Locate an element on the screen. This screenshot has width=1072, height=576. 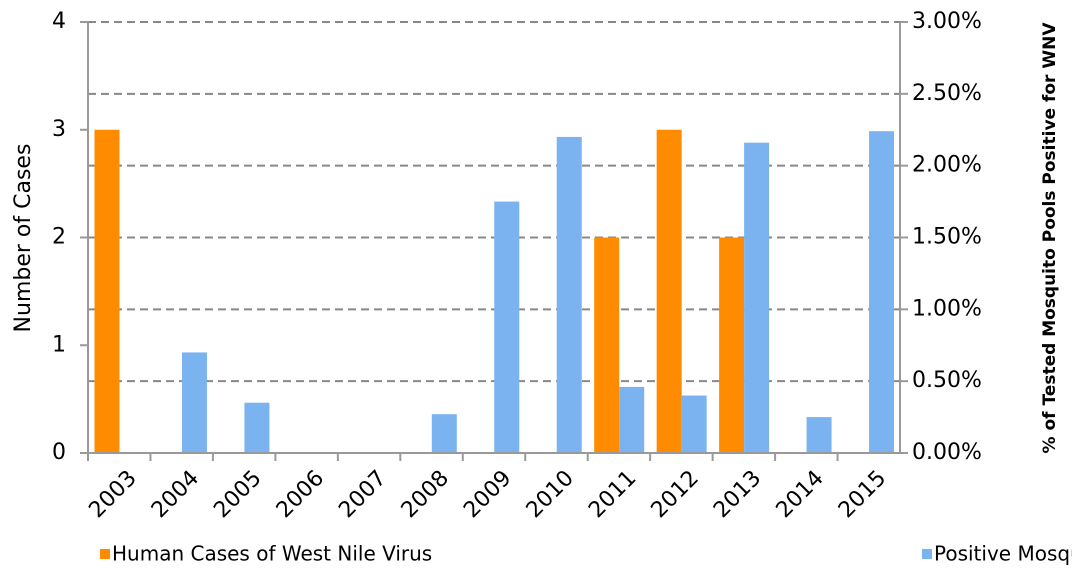
x-tick-label: 2013 is located at coordinates (737, 494).